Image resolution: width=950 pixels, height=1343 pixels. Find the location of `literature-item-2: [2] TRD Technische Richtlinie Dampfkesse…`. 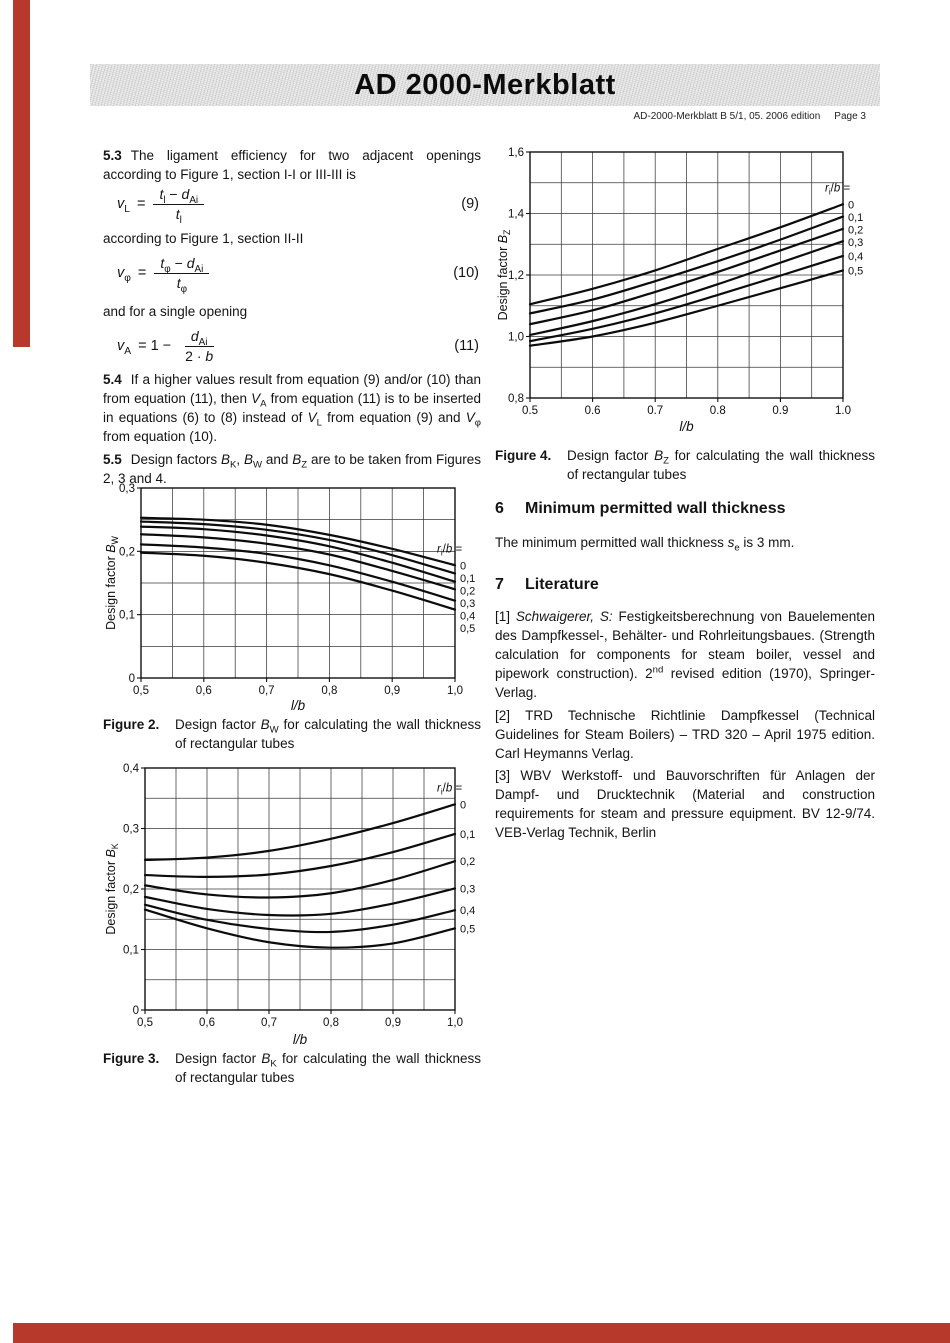

literature-item-2: [2] TRD Technische Richtlinie Dampfkesse… is located at coordinates (685, 734).